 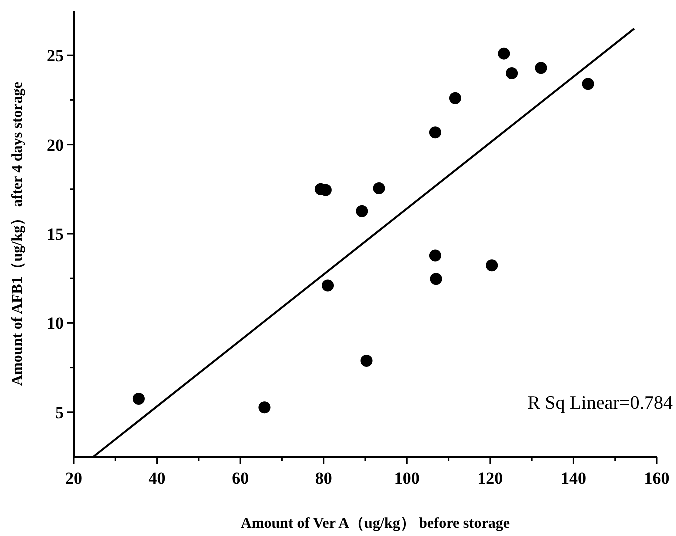 What do you see at coordinates (491, 478) in the screenshot?
I see `x-tick-label: 120` at bounding box center [491, 478].